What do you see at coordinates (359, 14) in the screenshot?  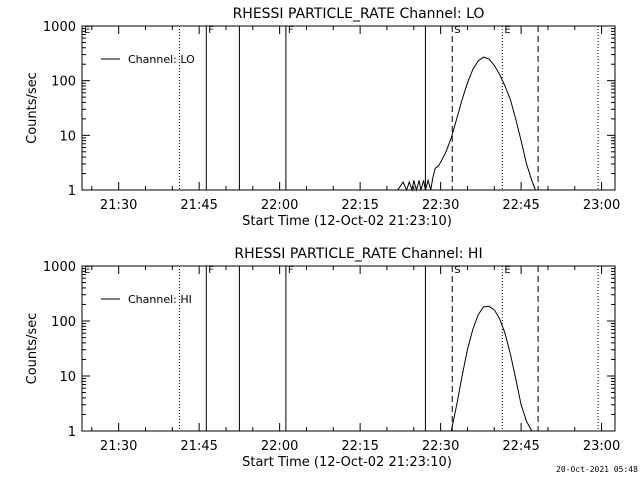 I see `chart-title: RHESSI PARTICLE_RATE Channel: LO` at bounding box center [359, 14].